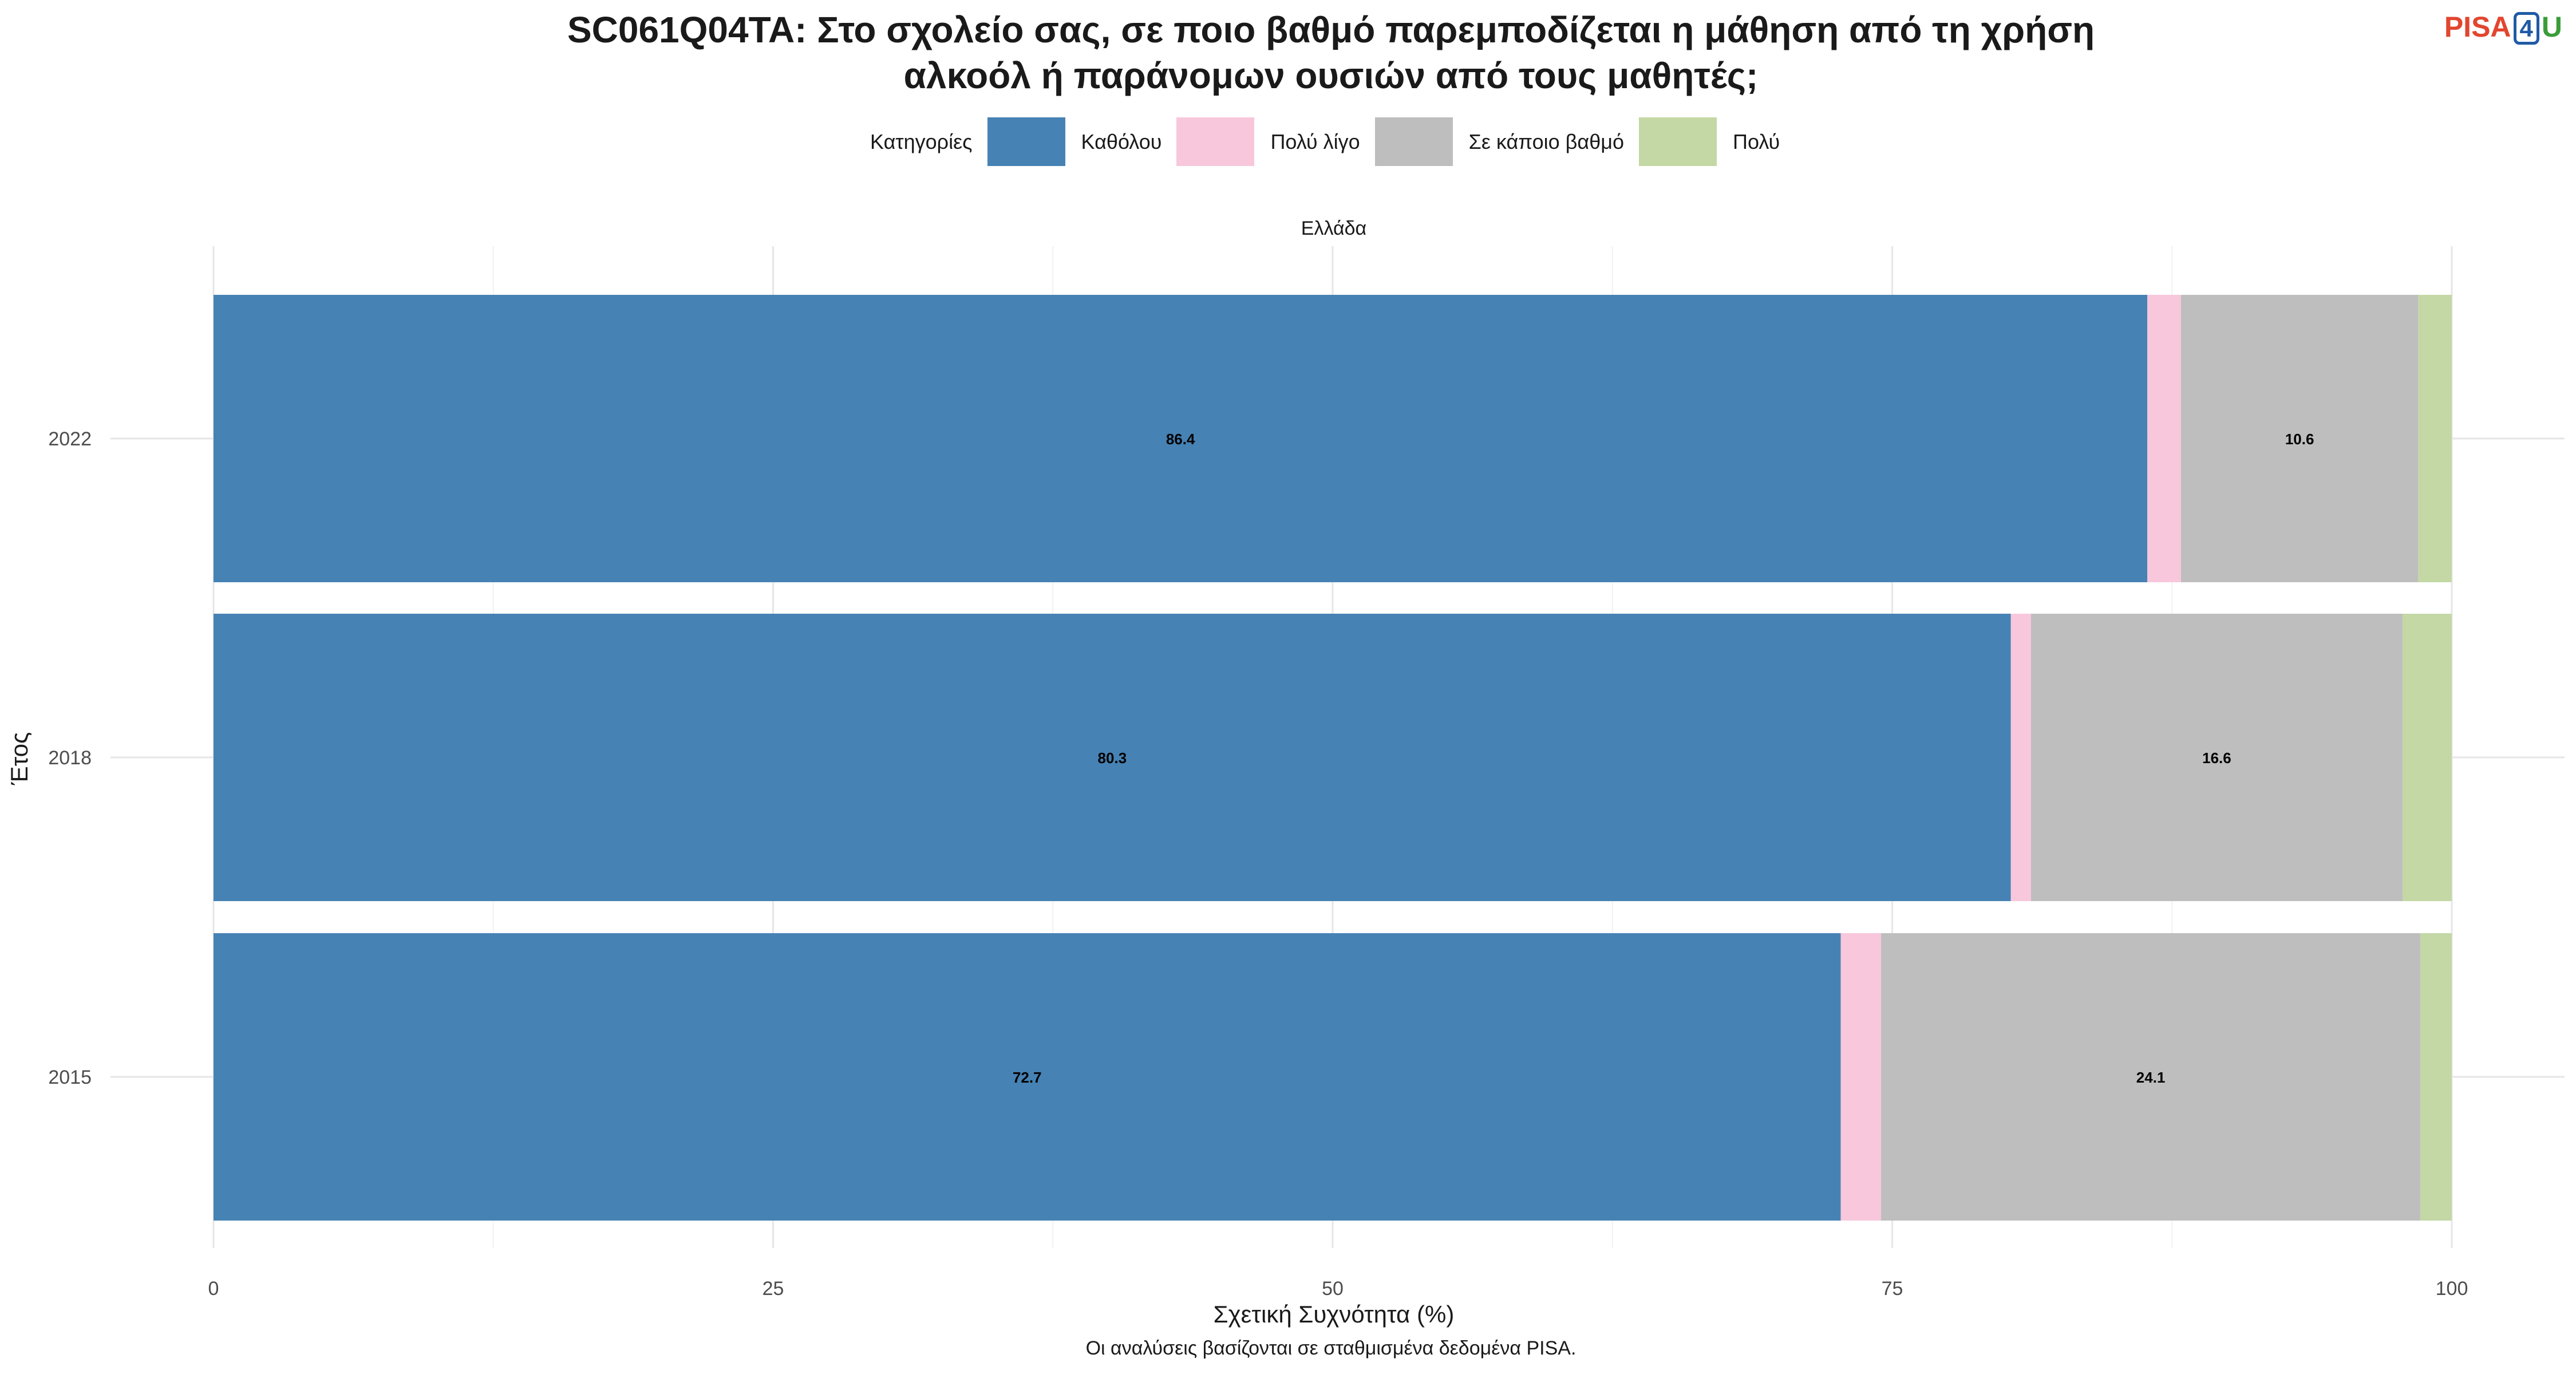 This screenshot has width=2576, height=1374. What do you see at coordinates (773, 1289) in the screenshot?
I see `x-tick-label: 25` at bounding box center [773, 1289].